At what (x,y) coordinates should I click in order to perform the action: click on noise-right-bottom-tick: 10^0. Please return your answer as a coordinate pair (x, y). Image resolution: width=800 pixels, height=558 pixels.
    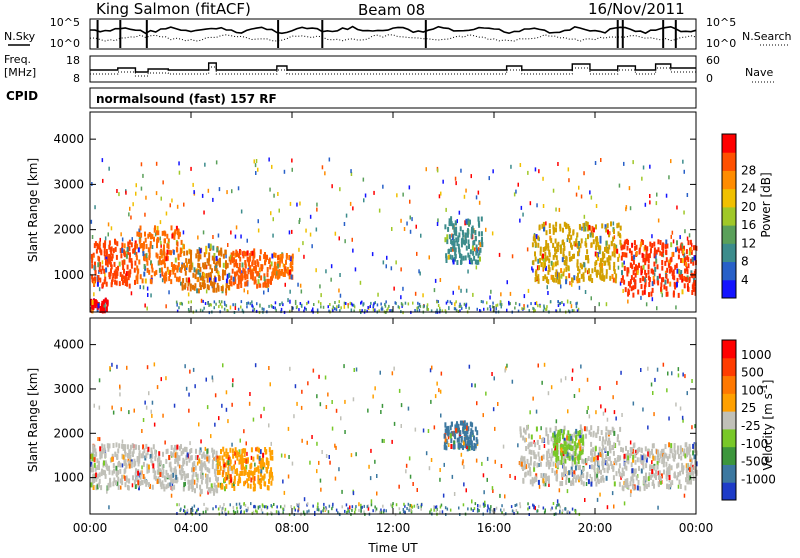
    Looking at the image, I should click on (721, 43).